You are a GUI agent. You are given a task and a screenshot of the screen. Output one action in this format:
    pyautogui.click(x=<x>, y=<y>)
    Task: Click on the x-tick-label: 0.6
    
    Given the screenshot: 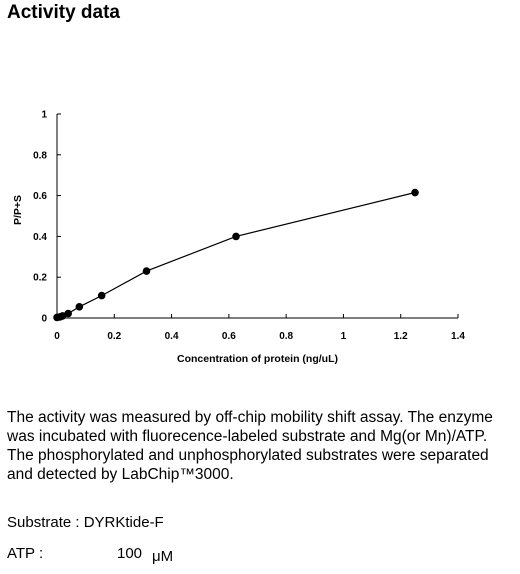 What is the action you would take?
    pyautogui.click(x=229, y=336)
    